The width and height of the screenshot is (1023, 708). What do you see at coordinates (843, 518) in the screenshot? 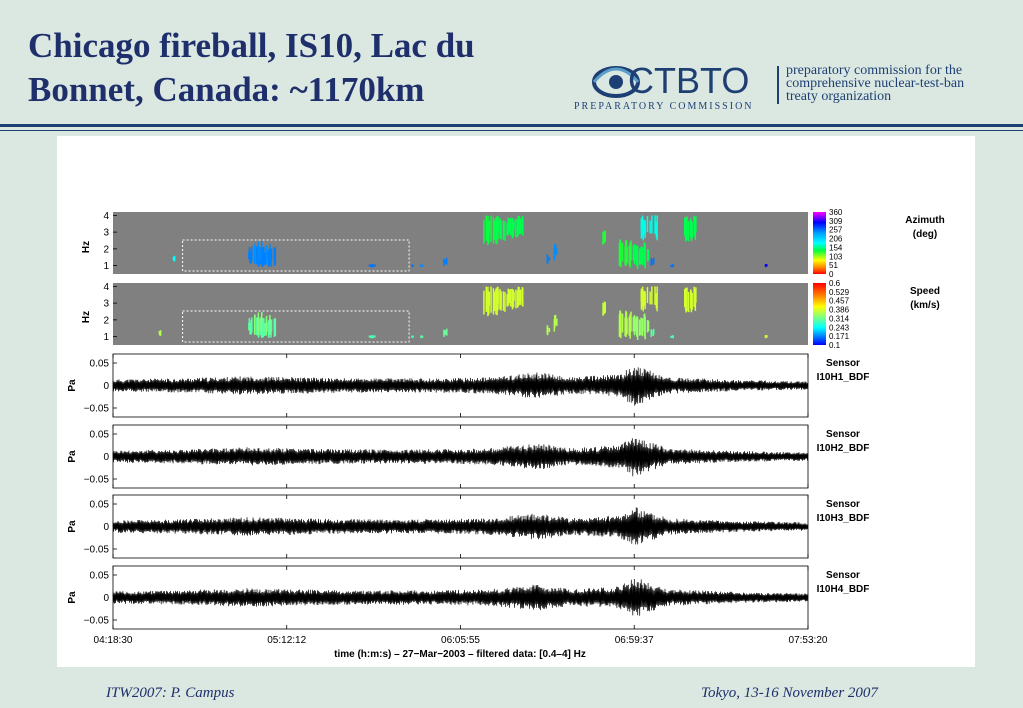
I see `sensor-name: I10H3_BDF` at bounding box center [843, 518].